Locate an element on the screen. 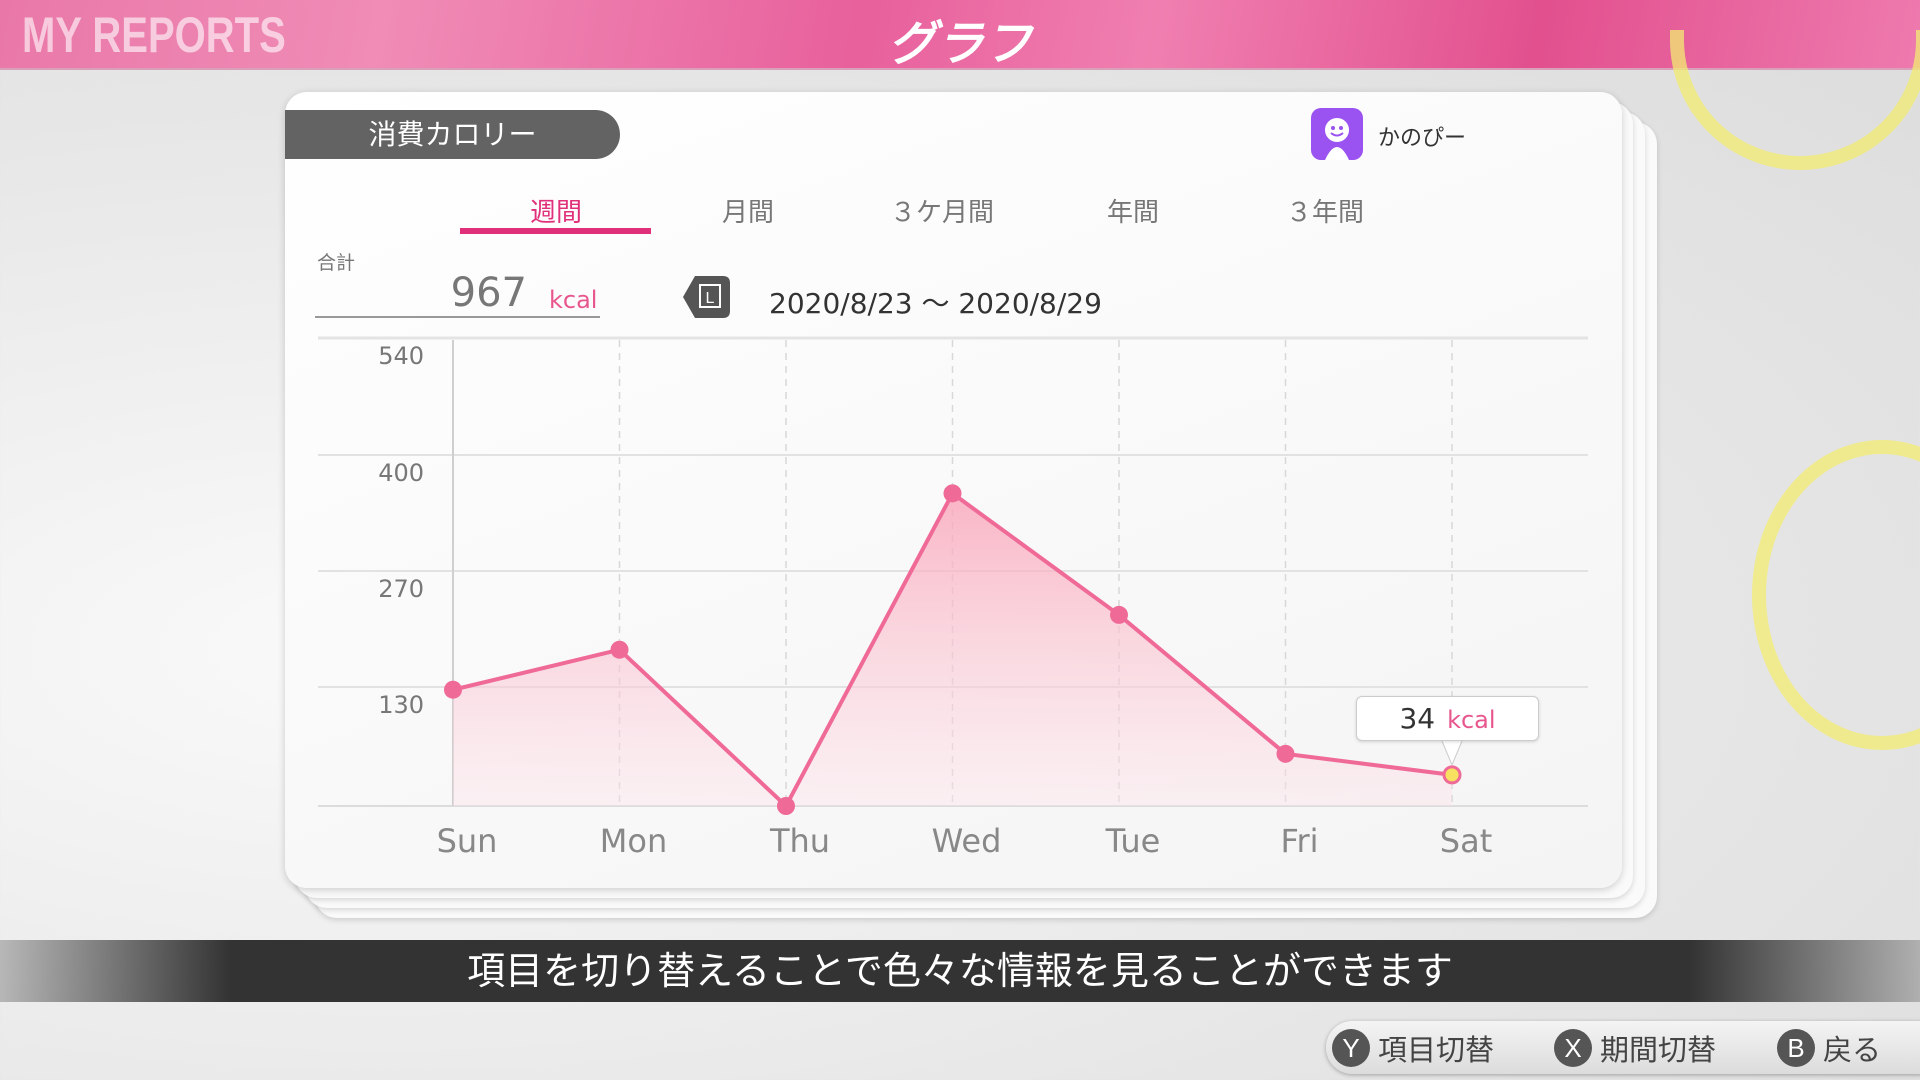 The height and width of the screenshot is (1080, 1920). button-guide-bar is located at coordinates (1623, 1047).